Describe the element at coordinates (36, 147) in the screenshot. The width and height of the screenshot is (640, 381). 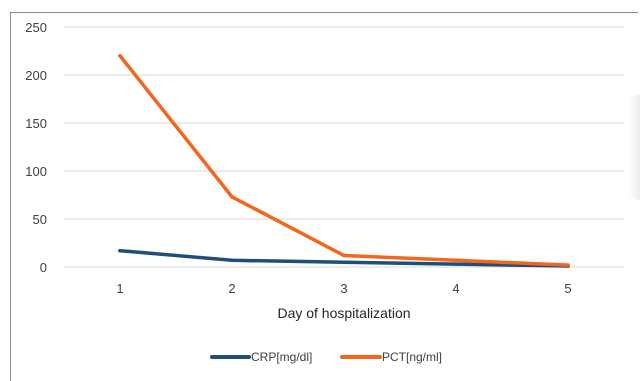
I see `y-tick-labels: 0 50 100 150 200 250` at that location.